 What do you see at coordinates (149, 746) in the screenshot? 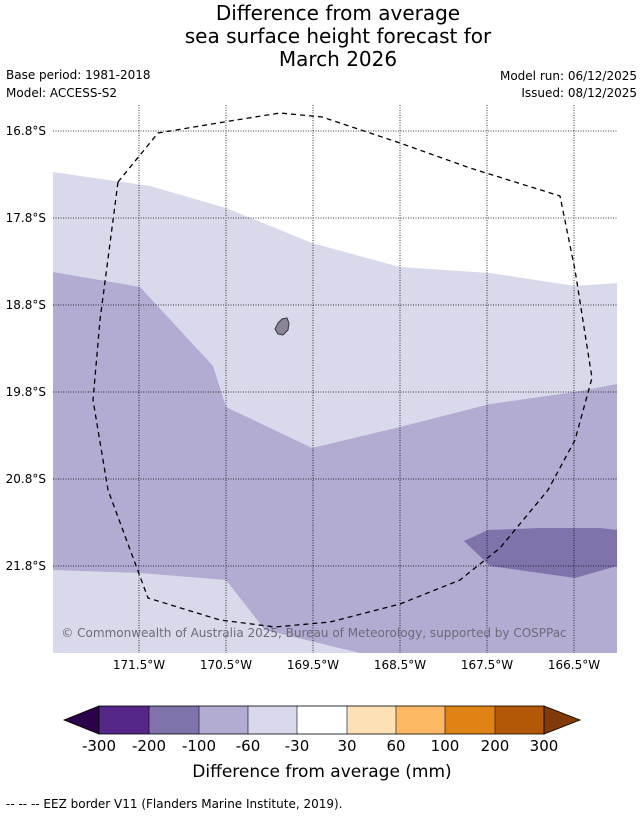
I see `colorbar-tick-label: -200` at bounding box center [149, 746].